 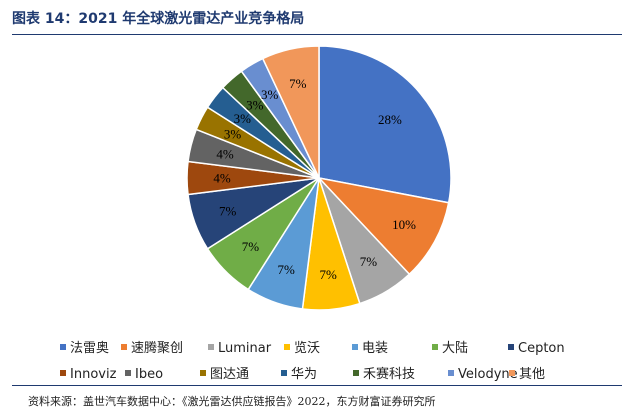 What do you see at coordinates (251, 246) in the screenshot?
I see `slice-label-5: 7%` at bounding box center [251, 246].